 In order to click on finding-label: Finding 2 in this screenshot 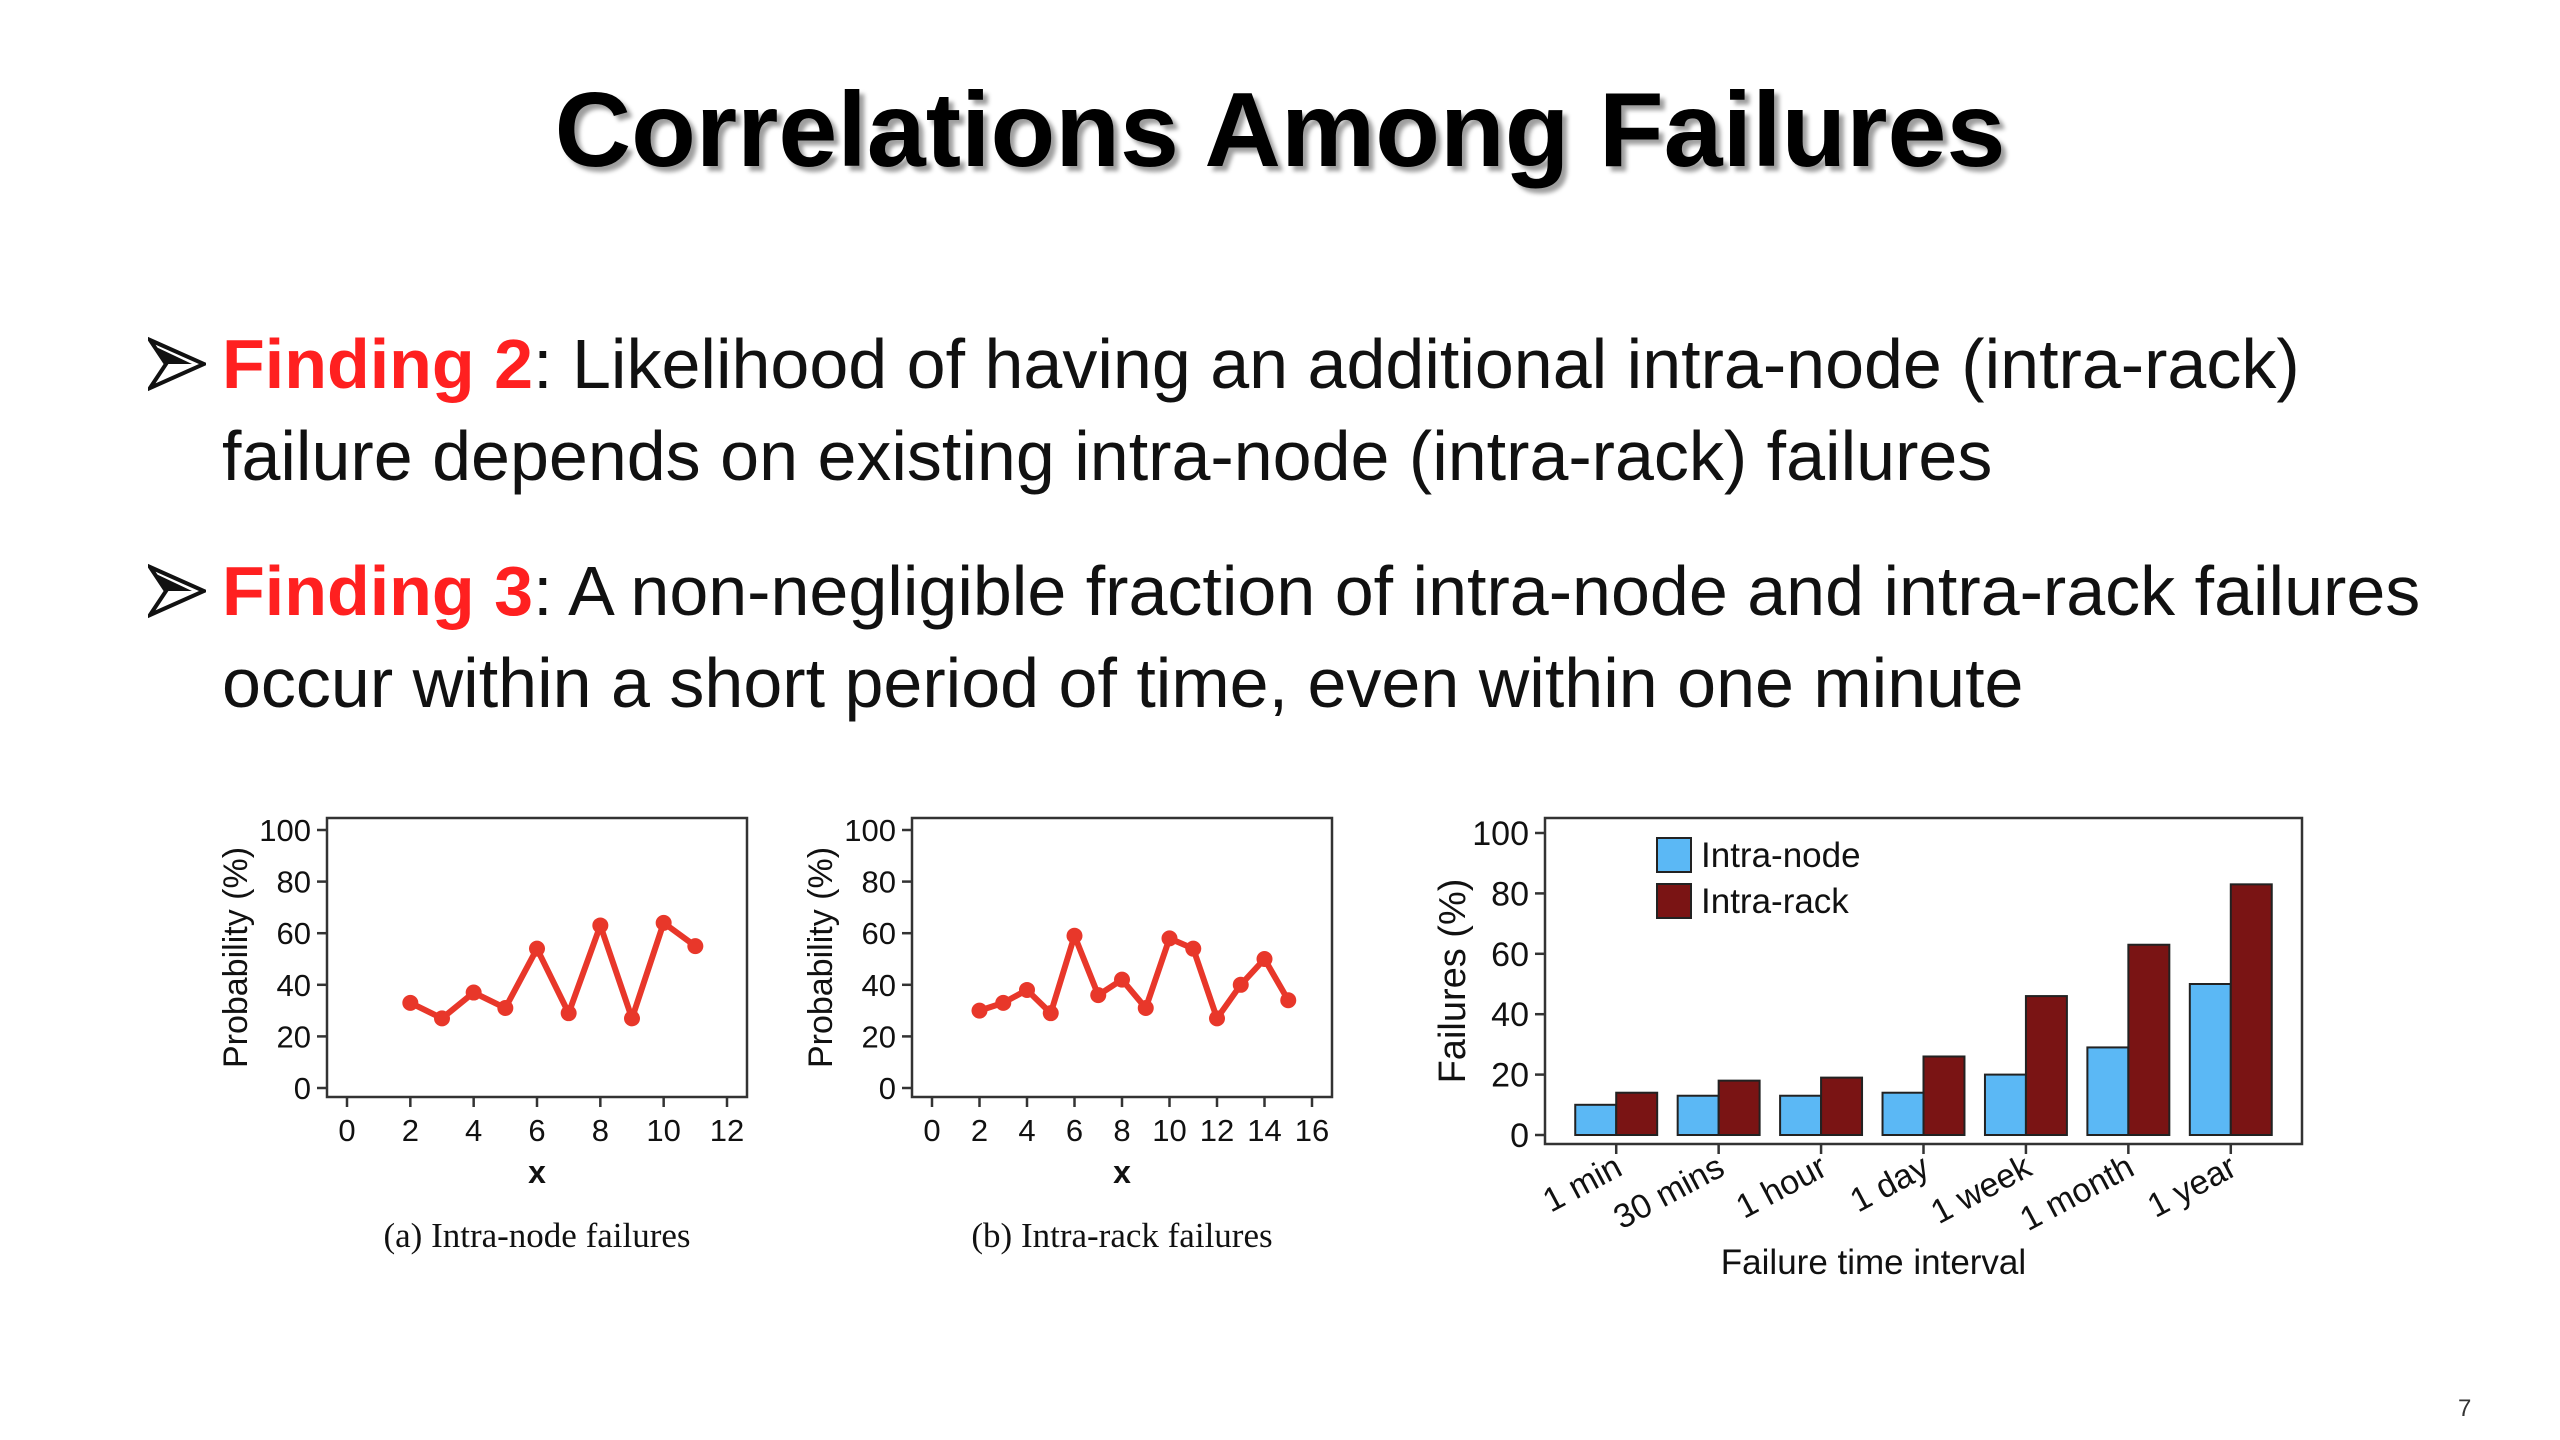, I will do `click(378, 364)`.